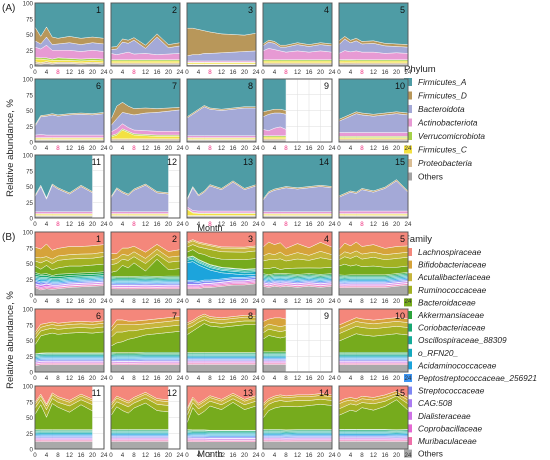 The image size is (550, 460). I want to click on legend-item-others: Others, so click(423, 177).